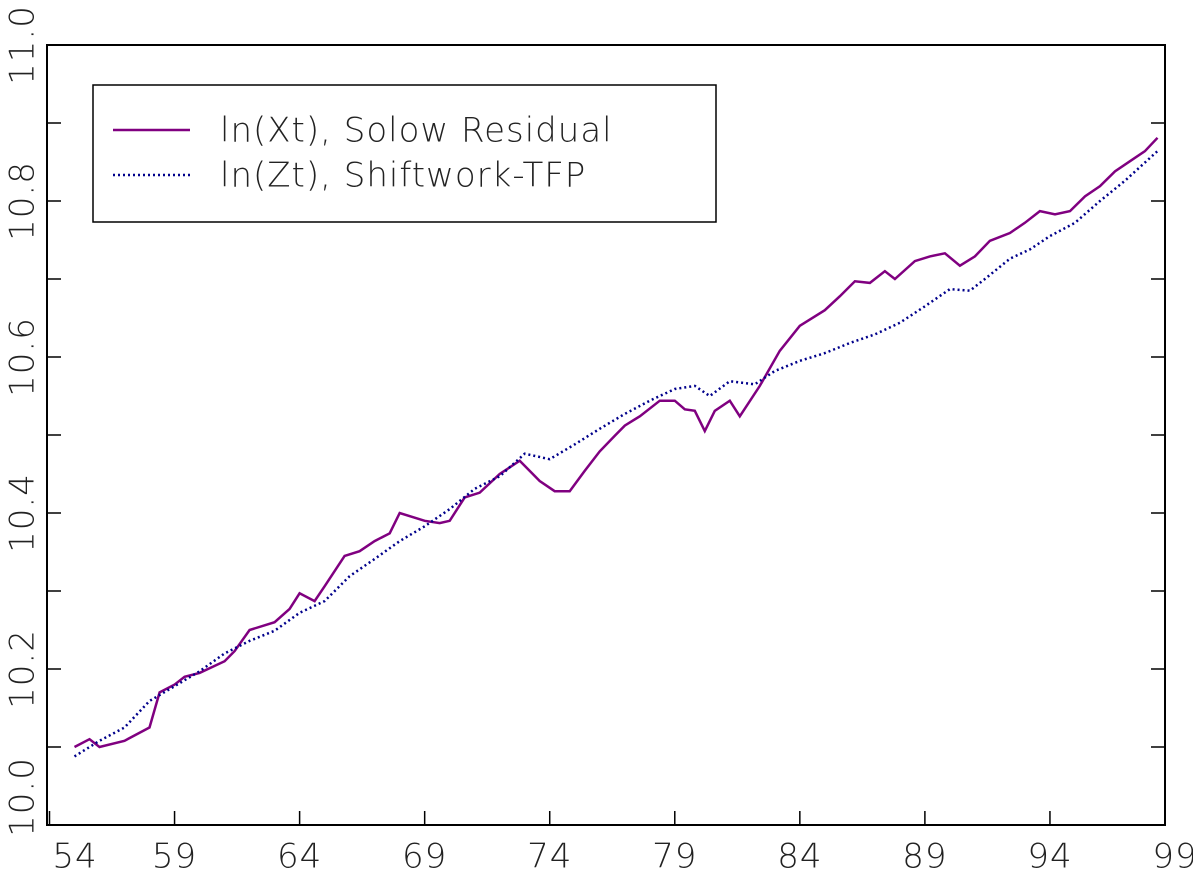  I want to click on x-tick-label: 99, so click(1172, 857).